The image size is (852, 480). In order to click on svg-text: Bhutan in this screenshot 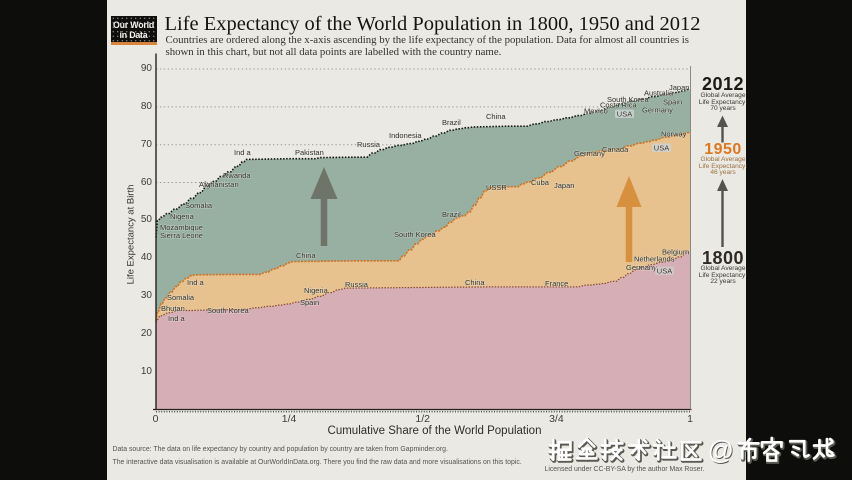, I will do `click(173, 308)`.